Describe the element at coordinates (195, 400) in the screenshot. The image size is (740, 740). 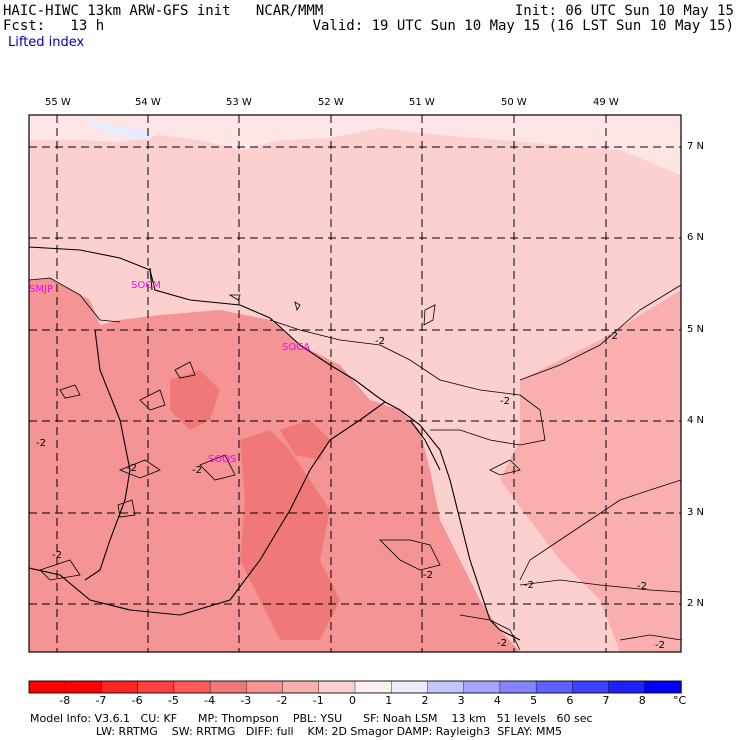
I see `core-m4-b` at that location.